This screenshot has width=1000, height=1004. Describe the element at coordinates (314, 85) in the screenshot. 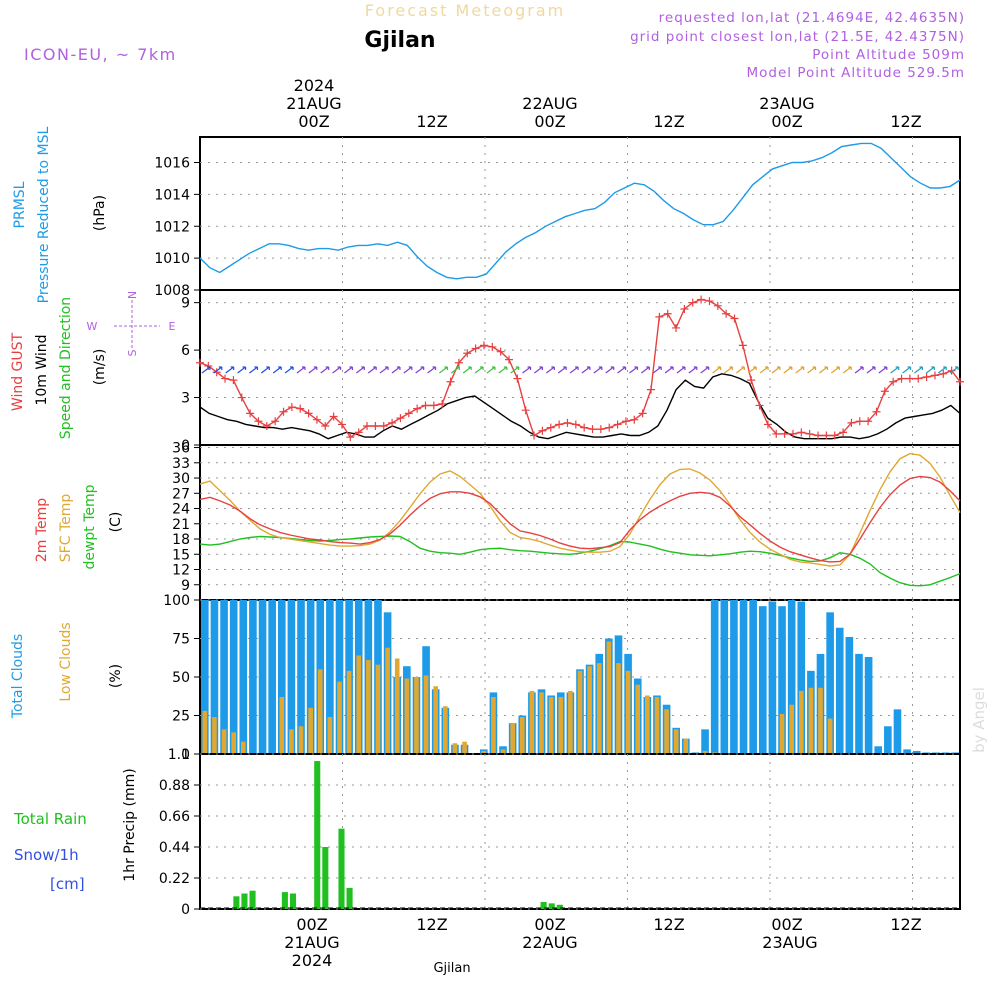

I see `top-year: 2024` at that location.